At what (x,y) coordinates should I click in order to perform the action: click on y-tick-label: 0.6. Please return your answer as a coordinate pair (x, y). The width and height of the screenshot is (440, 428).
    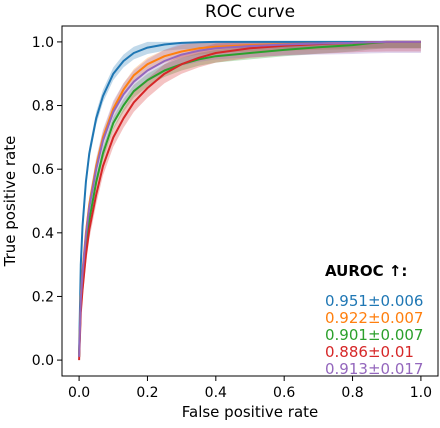
    Looking at the image, I should click on (43, 170).